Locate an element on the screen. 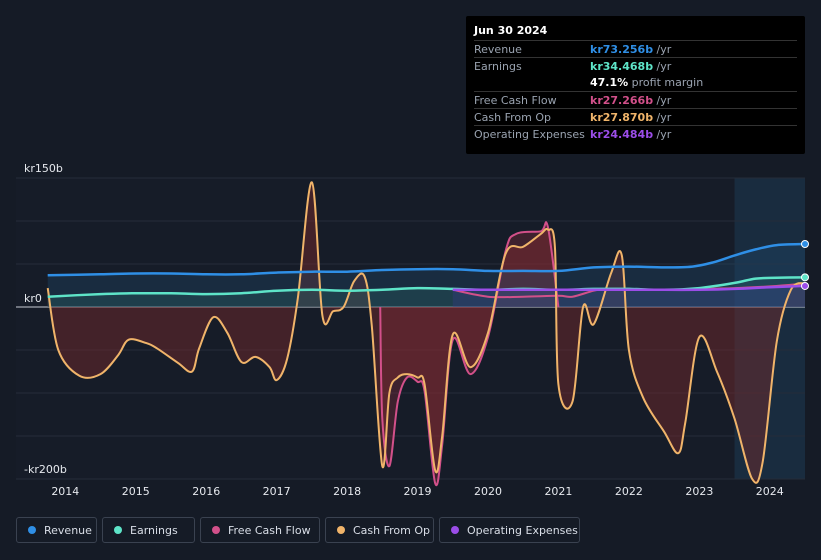  margin-value: 47.1% is located at coordinates (609, 82).